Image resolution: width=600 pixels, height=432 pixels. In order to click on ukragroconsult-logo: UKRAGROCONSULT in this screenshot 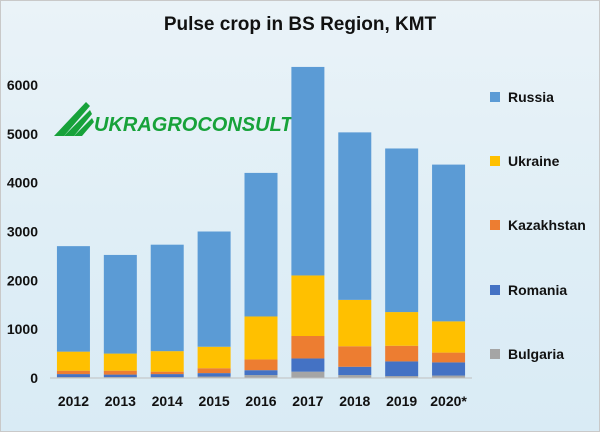, I will do `click(172, 119)`.